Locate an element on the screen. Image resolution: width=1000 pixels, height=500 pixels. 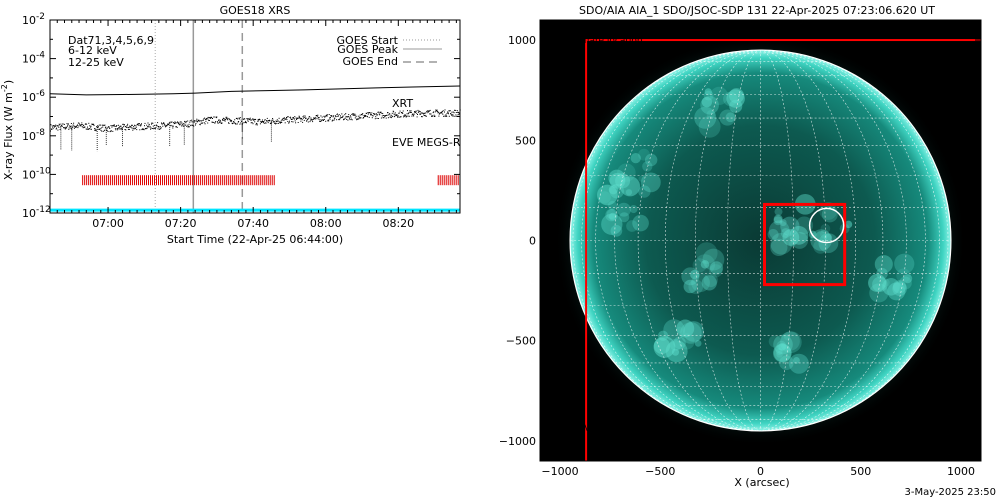
goes-x-tick-label: 08:00 is located at coordinates (326, 223).